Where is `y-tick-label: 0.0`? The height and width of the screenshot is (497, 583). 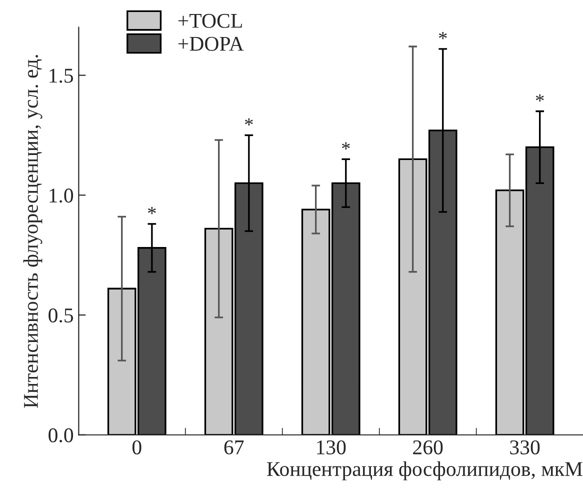 y-tick-label: 0.0 is located at coordinates (61, 435).